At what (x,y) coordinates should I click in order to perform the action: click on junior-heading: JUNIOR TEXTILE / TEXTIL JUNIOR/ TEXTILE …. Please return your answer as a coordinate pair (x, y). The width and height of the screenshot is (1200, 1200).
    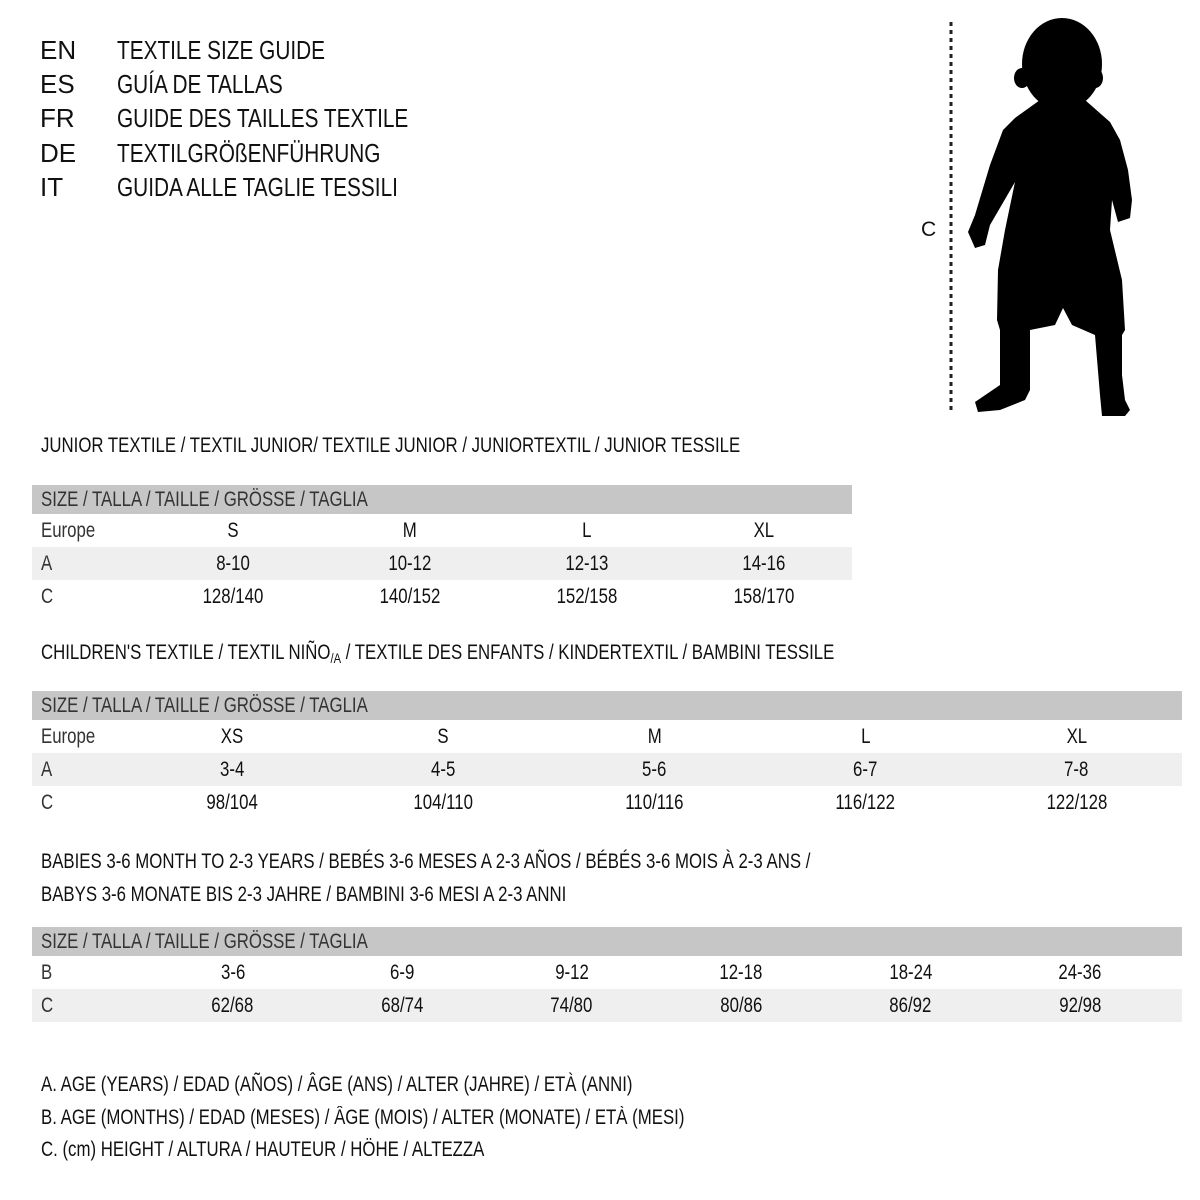
    Looking at the image, I should click on (478, 445).